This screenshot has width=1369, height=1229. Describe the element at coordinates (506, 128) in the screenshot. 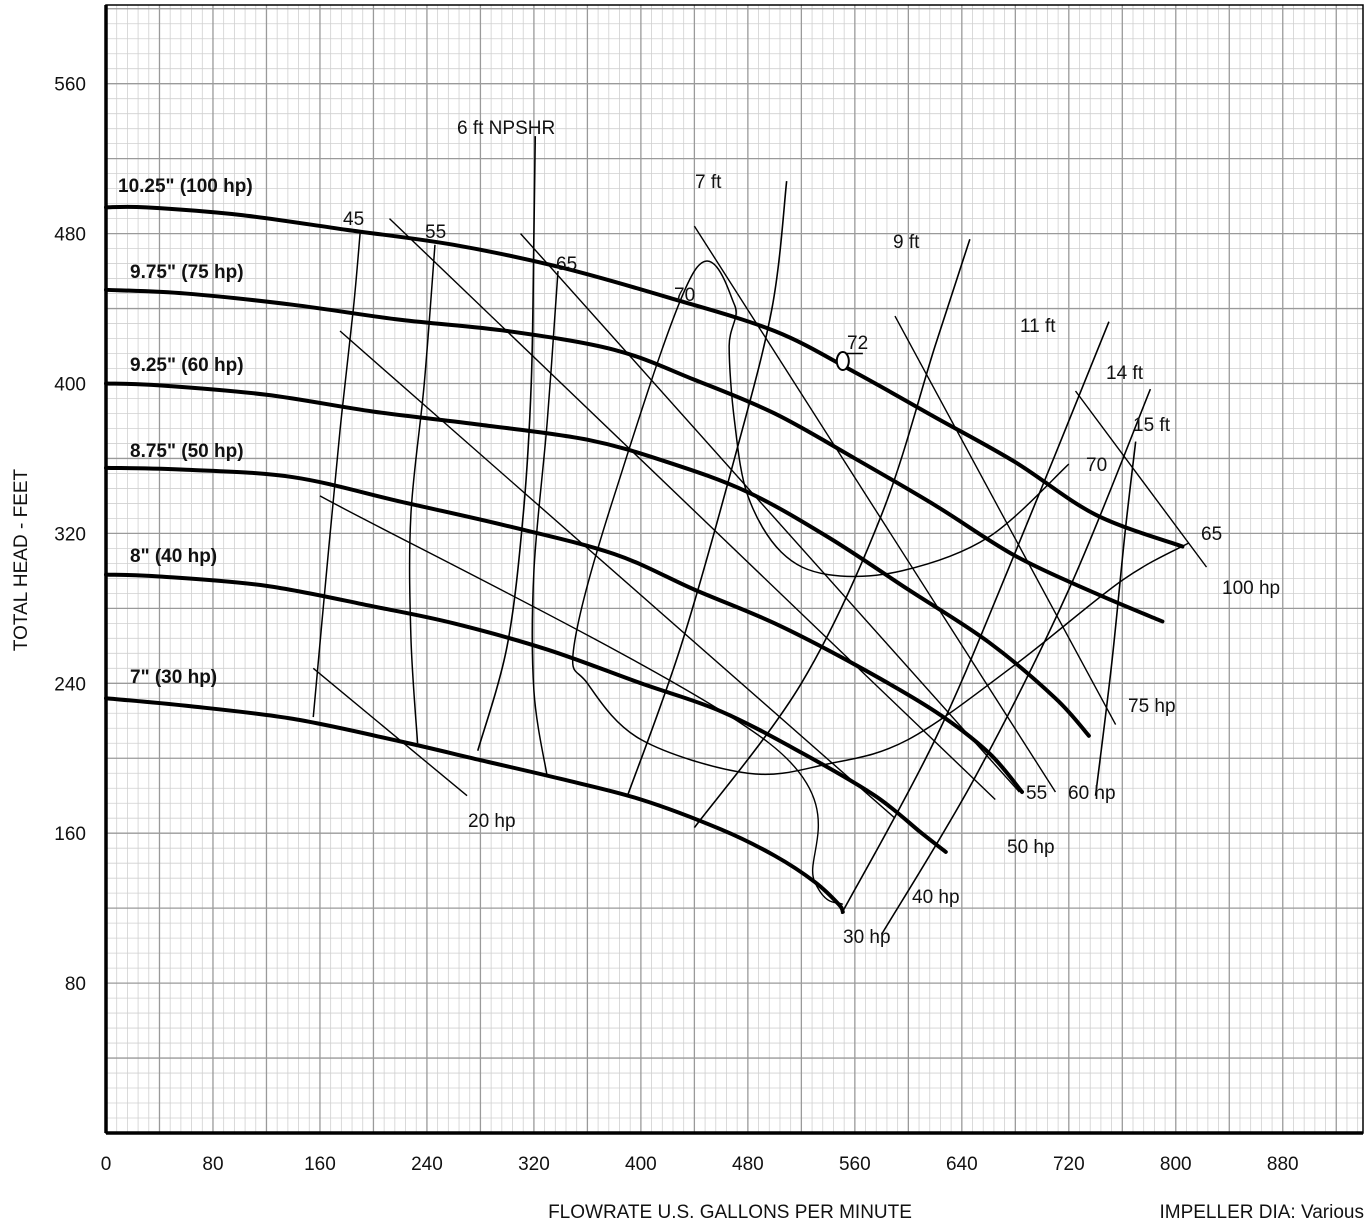

I see `npshr-label-0: 6 ft NPSHR` at that location.